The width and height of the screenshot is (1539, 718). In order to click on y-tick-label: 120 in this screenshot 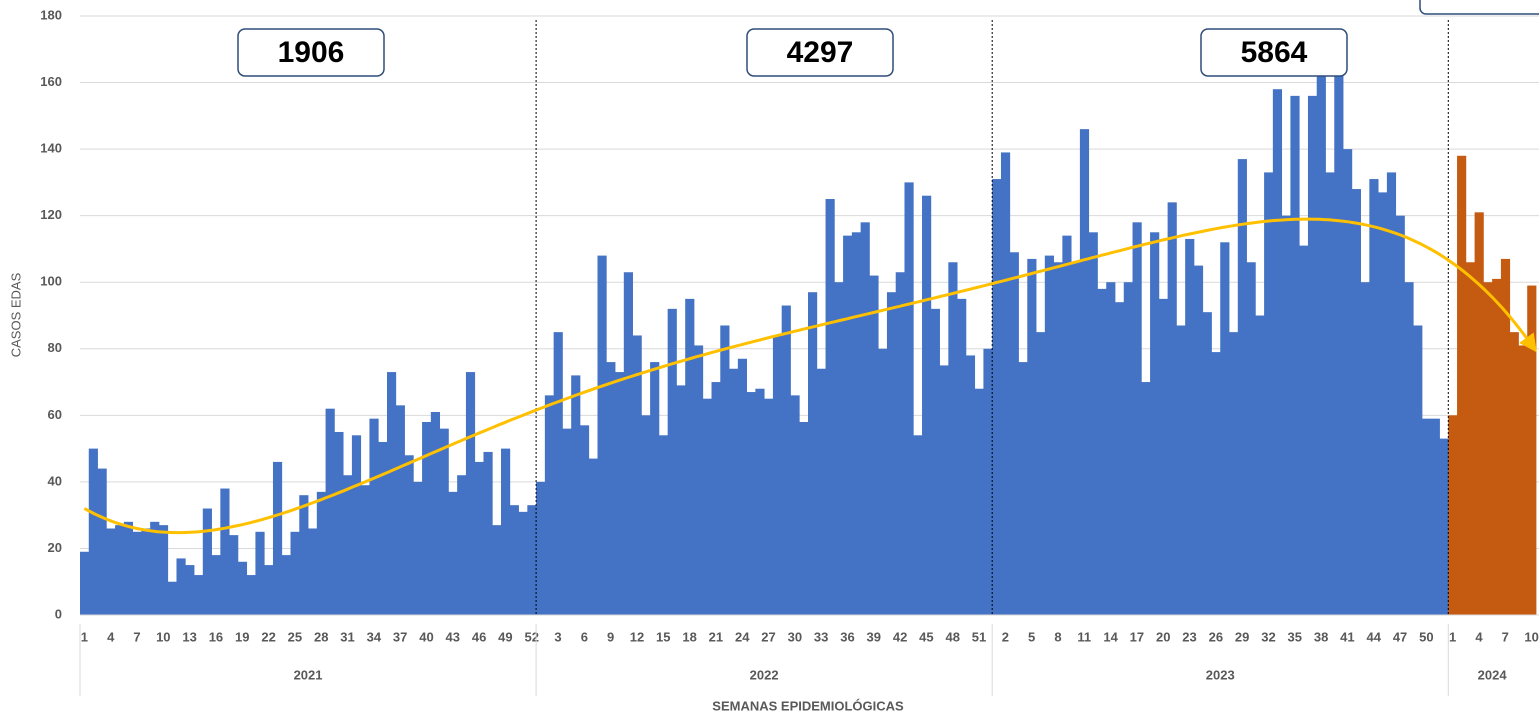, I will do `click(51, 214)`.